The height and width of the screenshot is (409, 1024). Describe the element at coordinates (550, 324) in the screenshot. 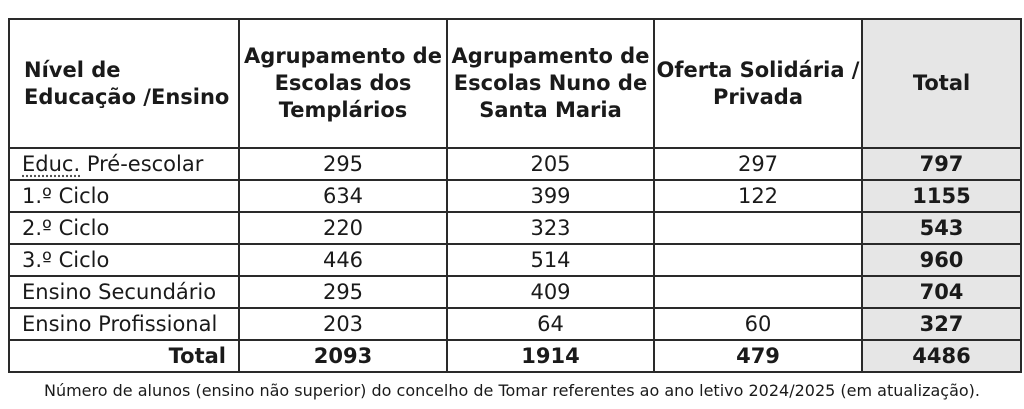

I see `cell-nuno-santa-maria: 64` at that location.